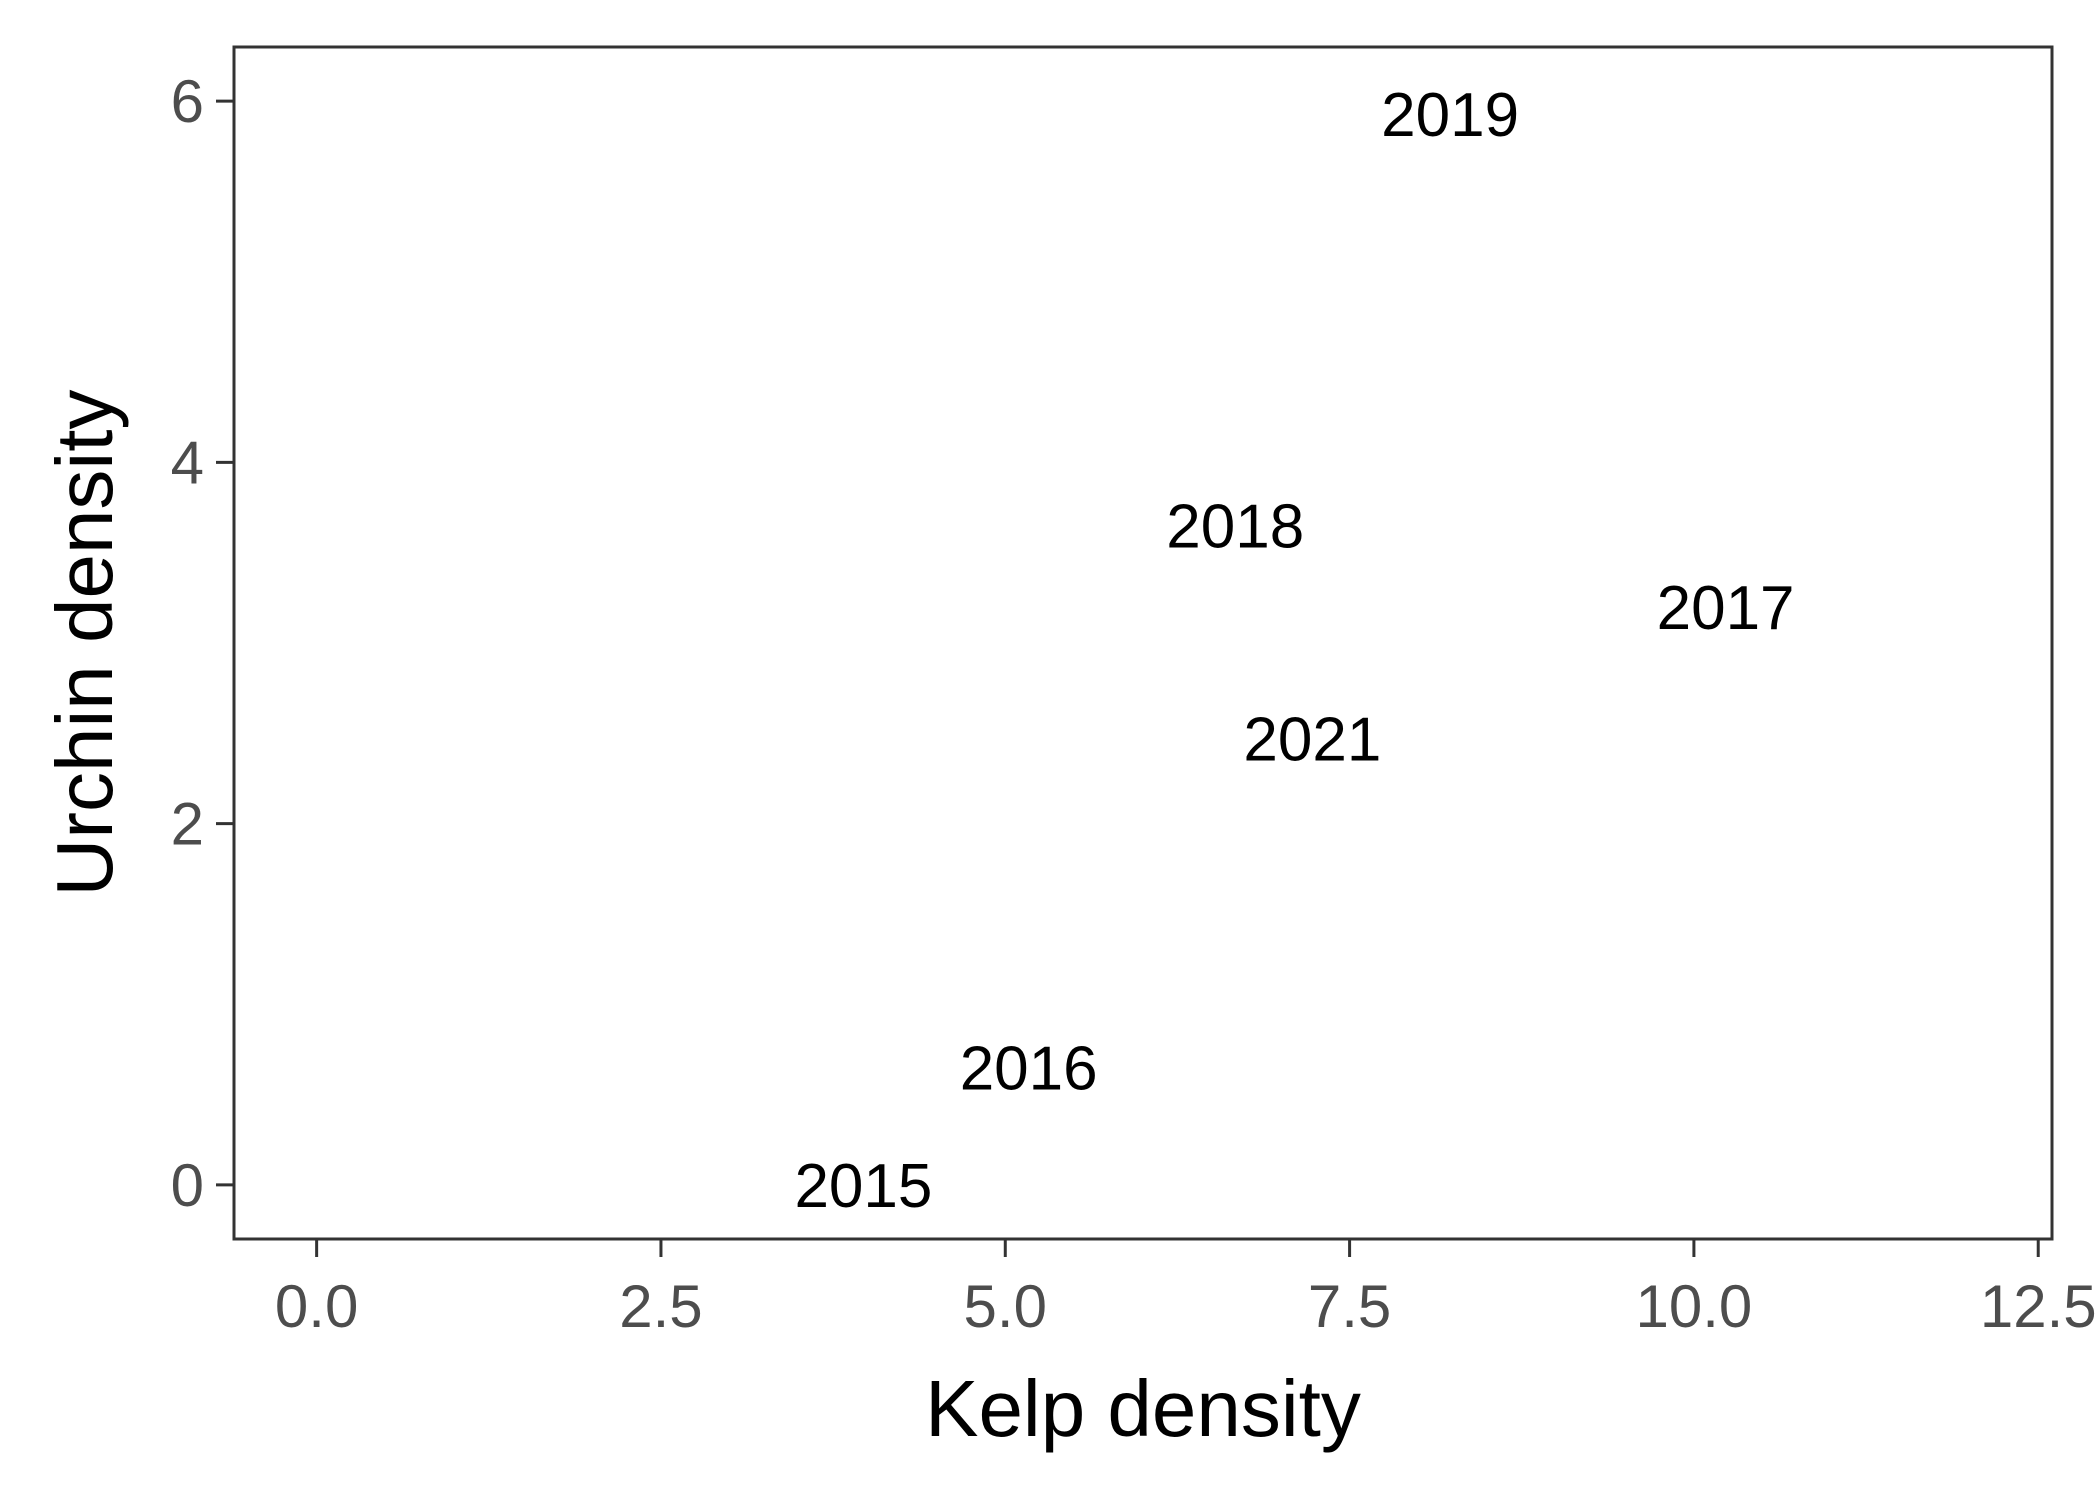  What do you see at coordinates (187, 1185) in the screenshot?
I see `y-tick-label: 0` at bounding box center [187, 1185].